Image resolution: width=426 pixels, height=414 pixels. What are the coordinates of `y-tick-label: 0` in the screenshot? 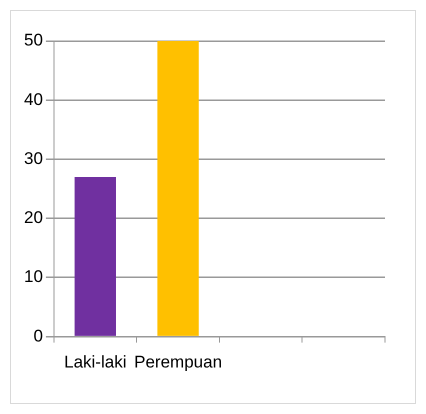 It's located at (38, 336).